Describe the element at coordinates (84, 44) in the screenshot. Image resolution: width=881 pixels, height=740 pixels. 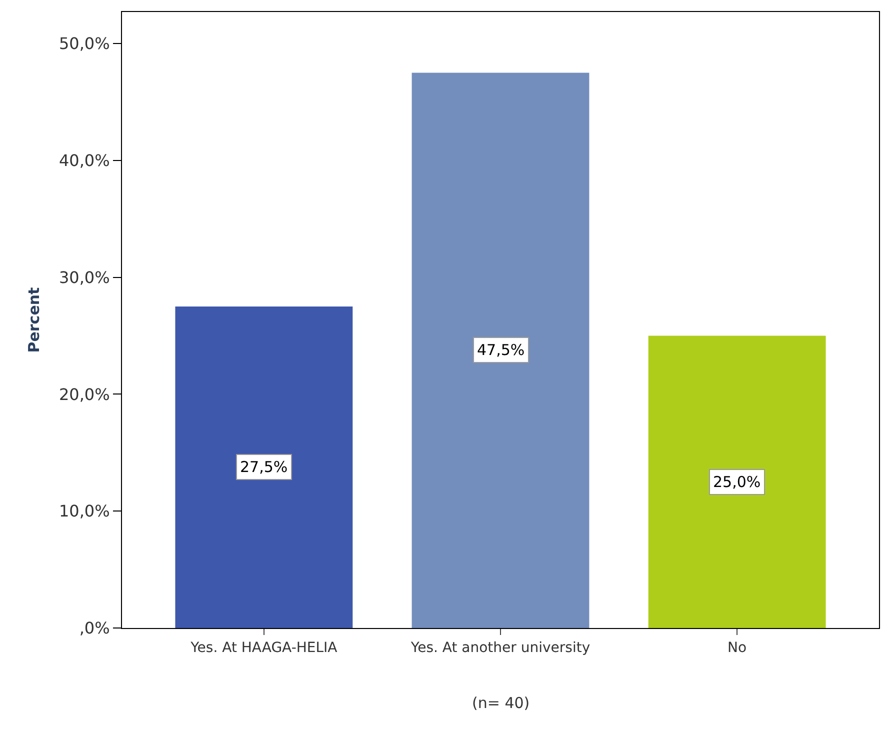
I see `y-tick-label: 50,0%` at that location.